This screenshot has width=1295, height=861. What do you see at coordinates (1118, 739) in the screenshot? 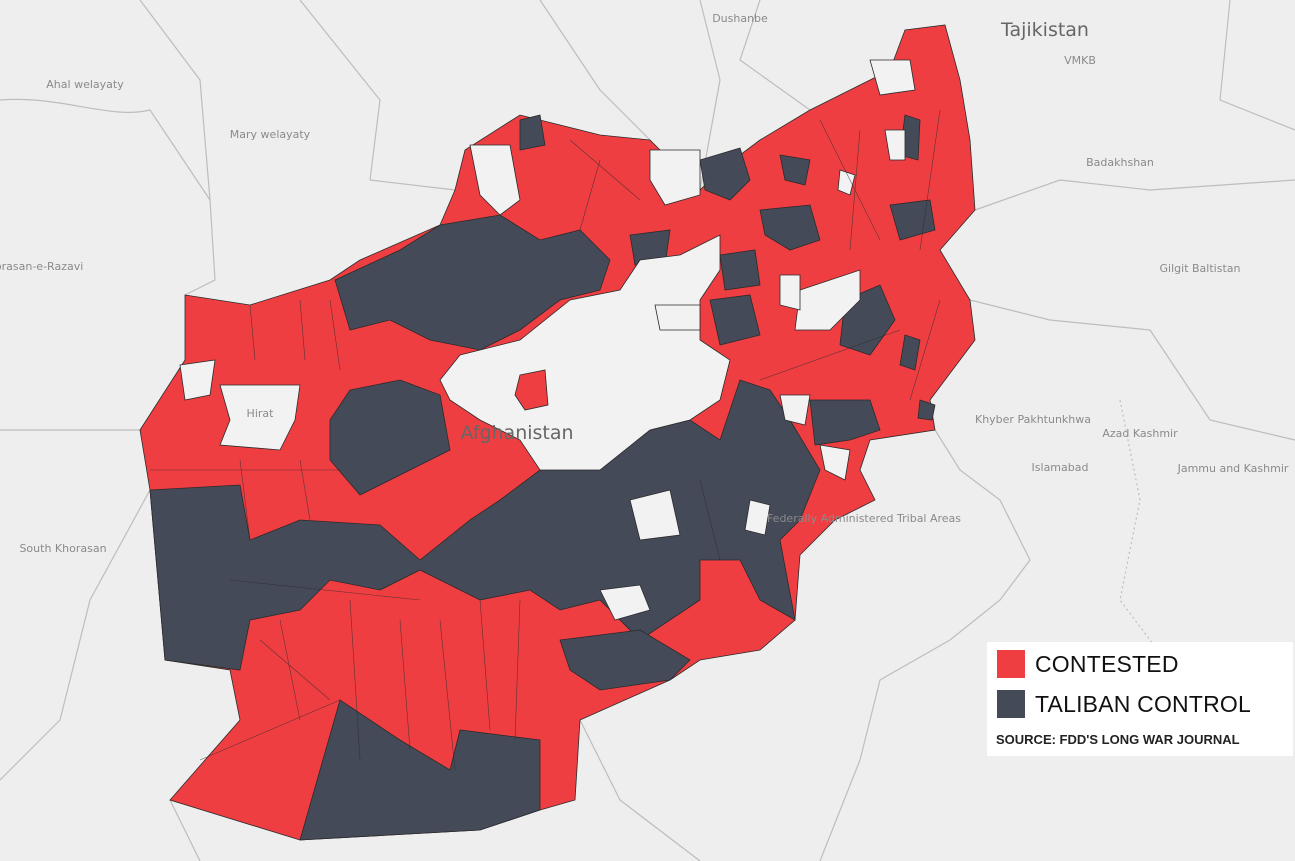
I see `source-note: SOURCE: FDD'S LONG WAR JOURNAL` at bounding box center [1118, 739].